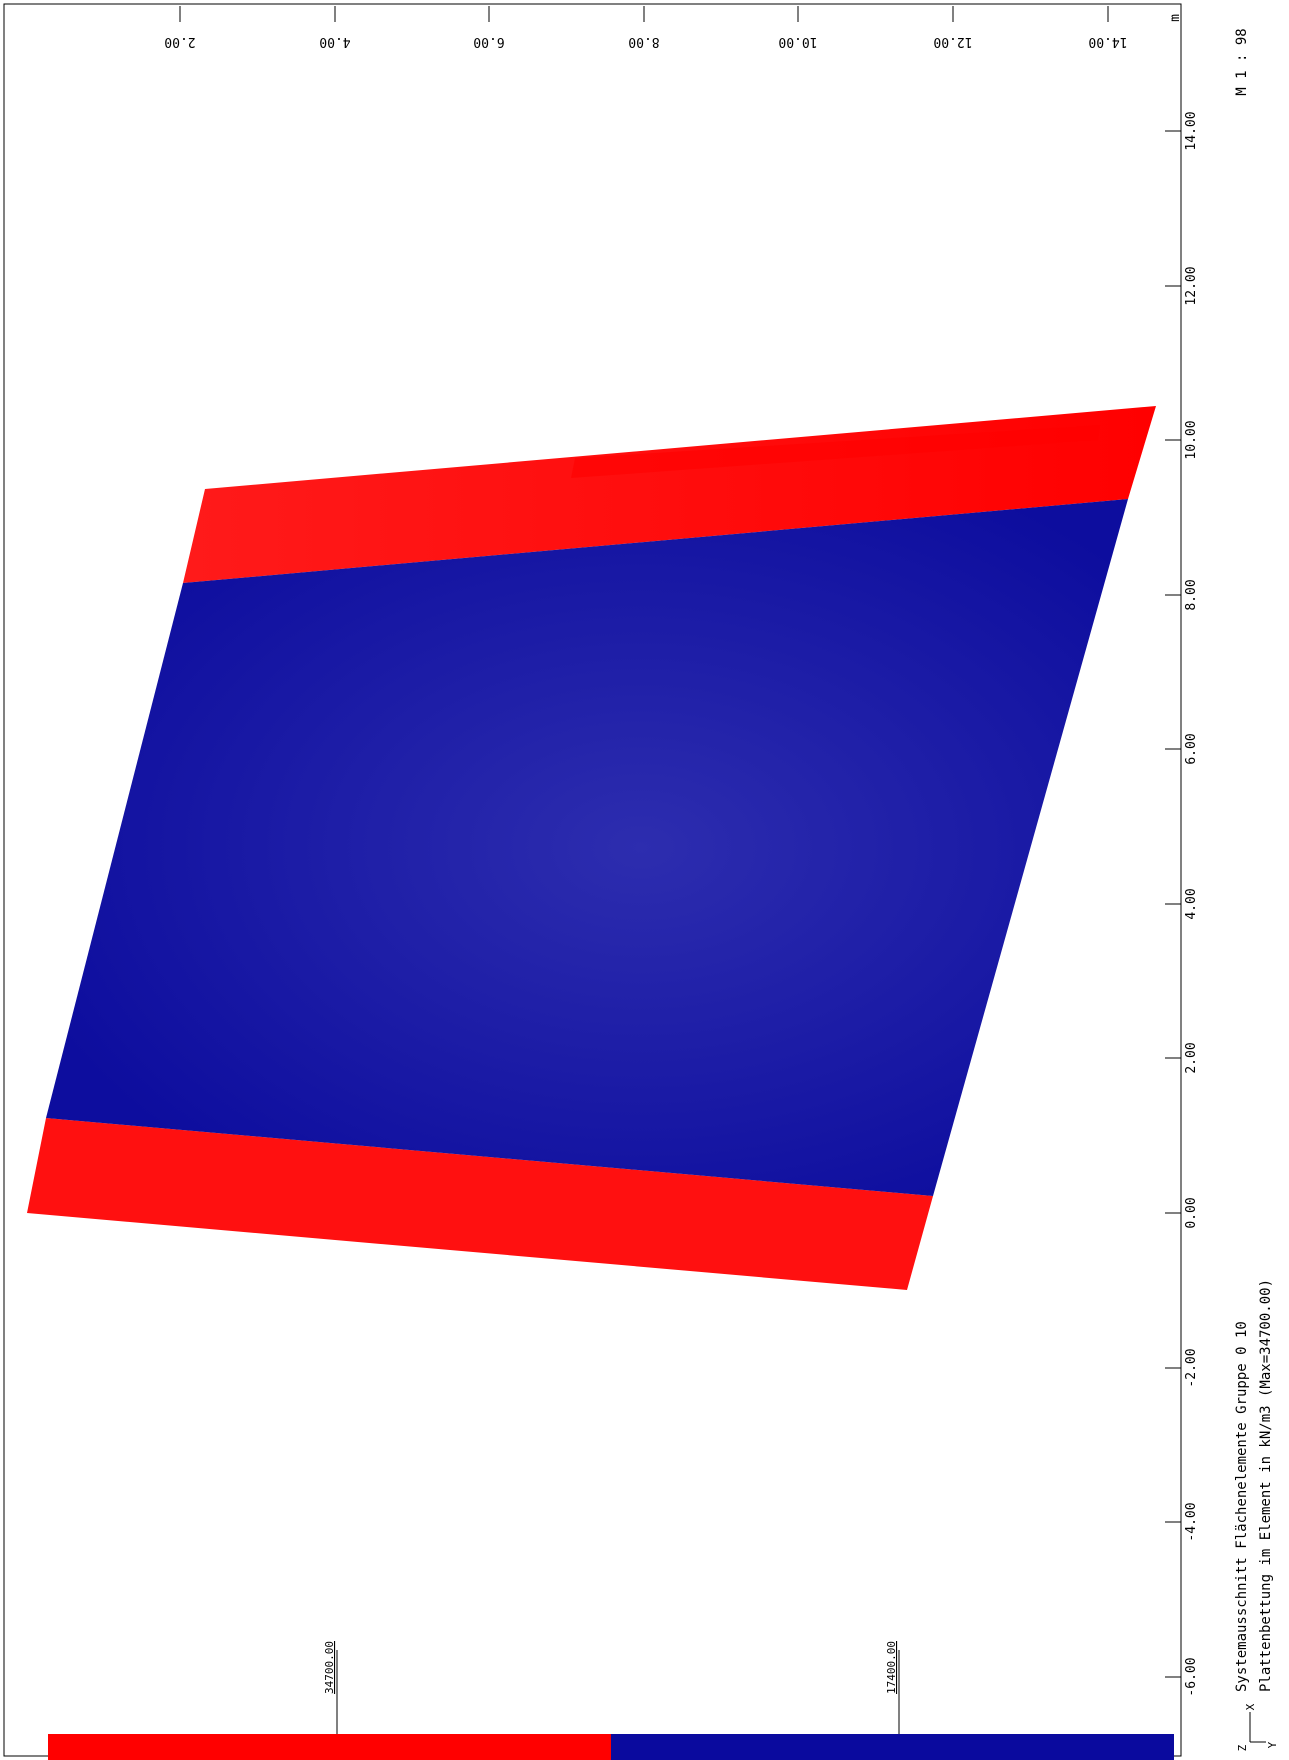  What do you see at coordinates (1191, 1057) in the screenshot?
I see `right-tick-2: 2.00` at bounding box center [1191, 1057].